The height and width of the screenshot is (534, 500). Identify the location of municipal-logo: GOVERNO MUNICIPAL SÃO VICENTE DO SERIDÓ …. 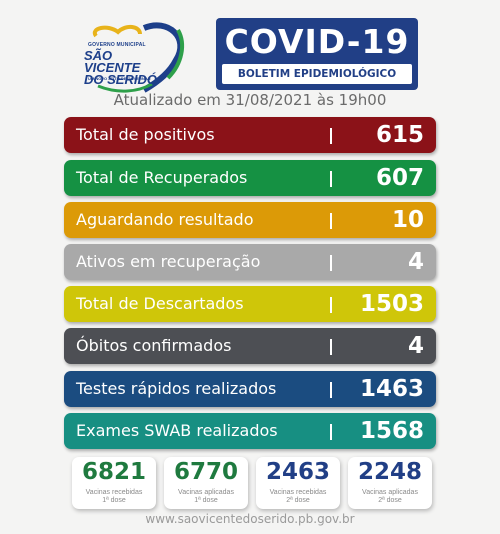
(134, 58).